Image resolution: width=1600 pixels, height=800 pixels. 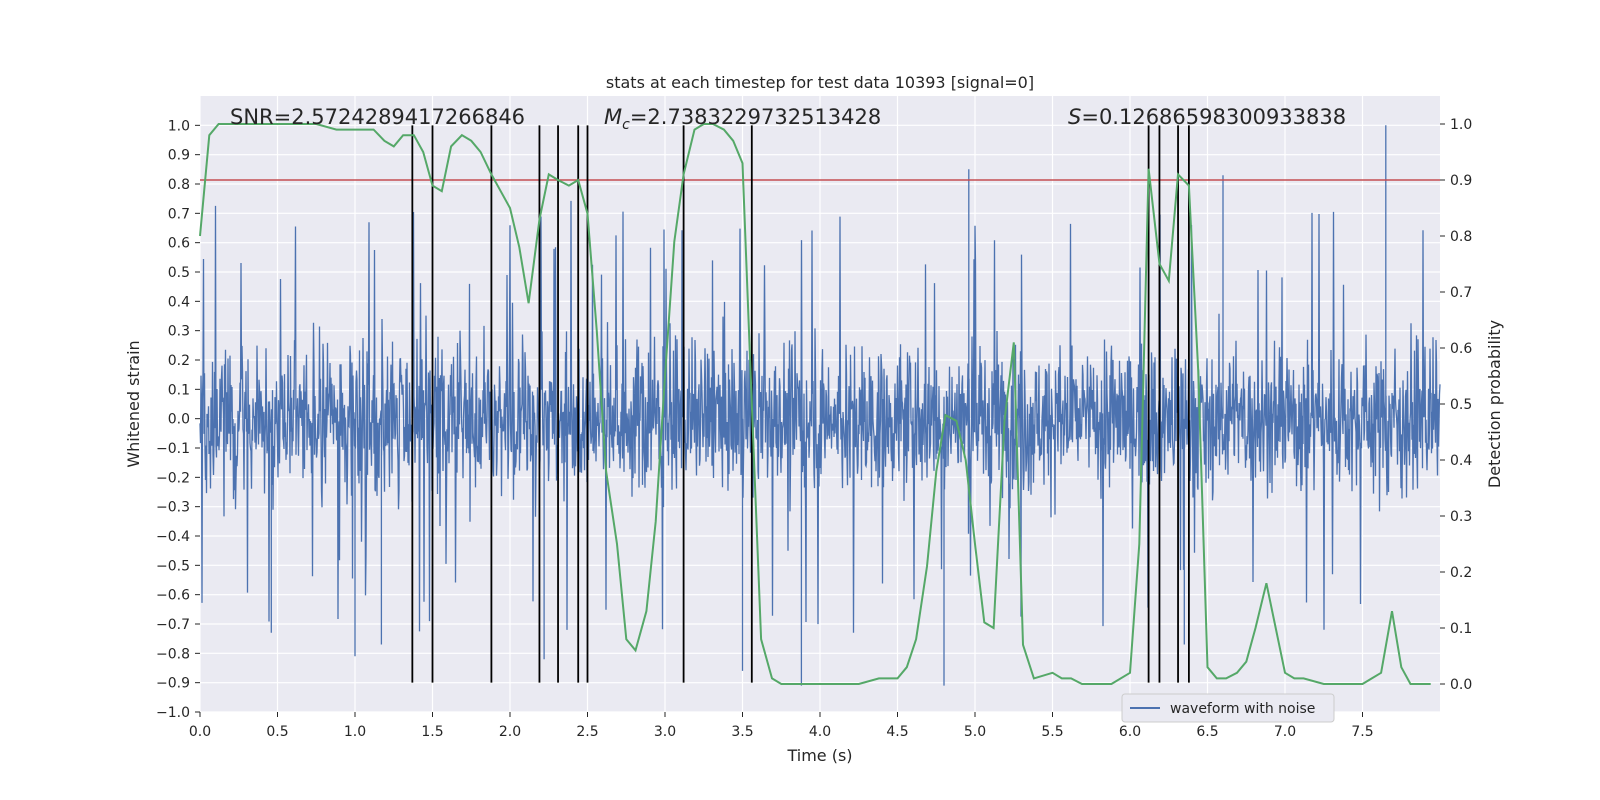 I want to click on legend-box, so click(x=1228, y=708).